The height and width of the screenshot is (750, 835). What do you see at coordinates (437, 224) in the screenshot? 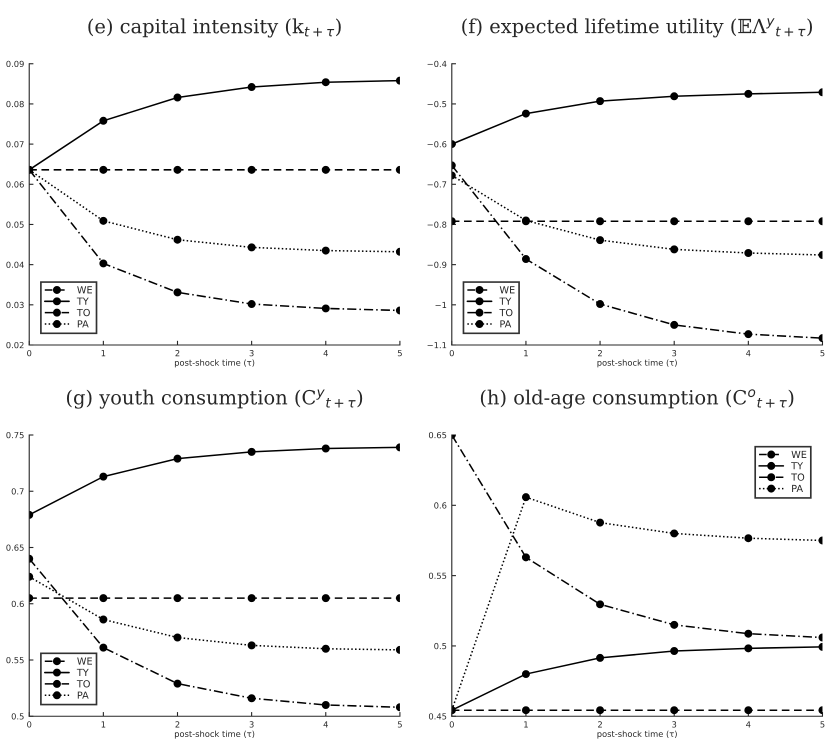
I see `y-tick-label: −0.8` at bounding box center [437, 224].